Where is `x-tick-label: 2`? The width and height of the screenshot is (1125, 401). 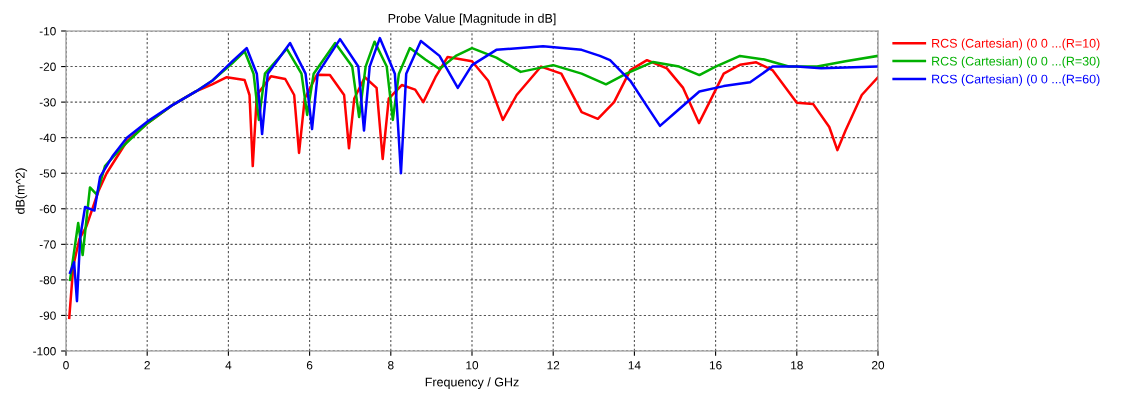 x-tick-label: 2 is located at coordinates (147, 365).